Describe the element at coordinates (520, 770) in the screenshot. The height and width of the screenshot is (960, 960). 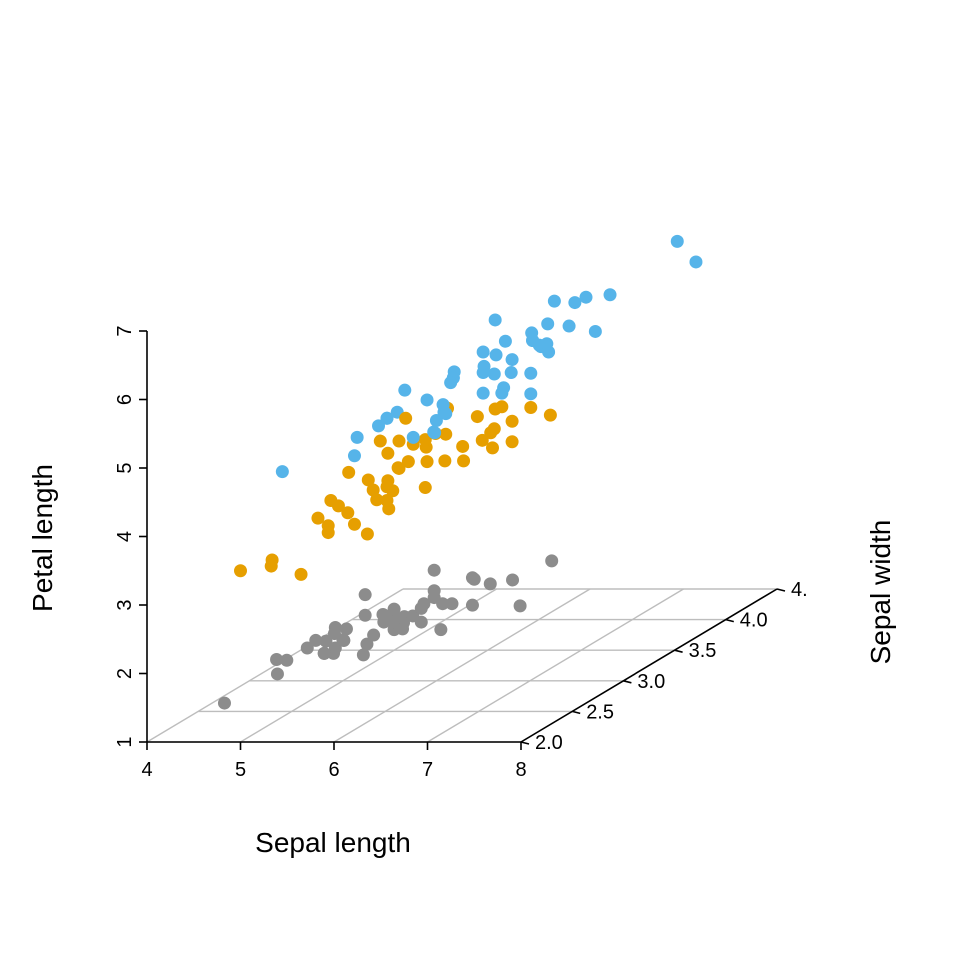
I see `x-tick-label: 8` at that location.